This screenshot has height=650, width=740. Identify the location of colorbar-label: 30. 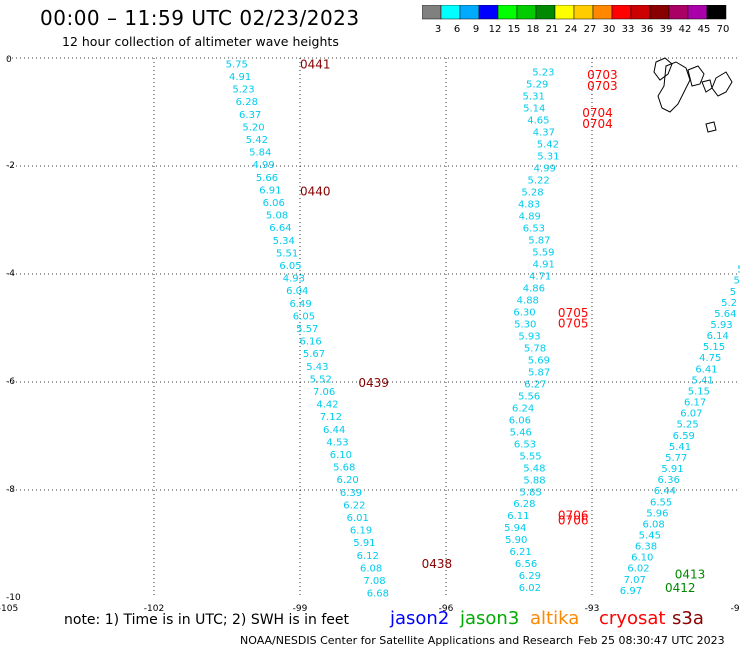
(609, 29).